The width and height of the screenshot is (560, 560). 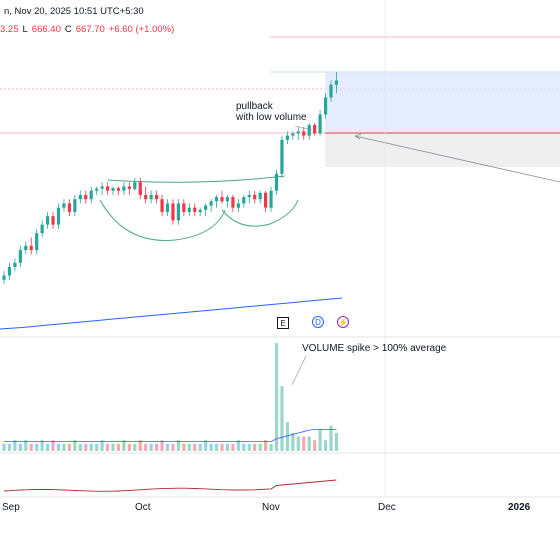 What do you see at coordinates (442, 150) in the screenshot?
I see `stop-zone-box` at bounding box center [442, 150].